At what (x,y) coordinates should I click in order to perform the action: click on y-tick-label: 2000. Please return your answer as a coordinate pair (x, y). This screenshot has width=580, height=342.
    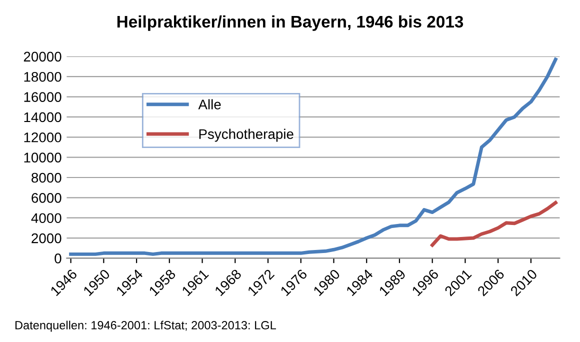
    Looking at the image, I should click on (47, 238).